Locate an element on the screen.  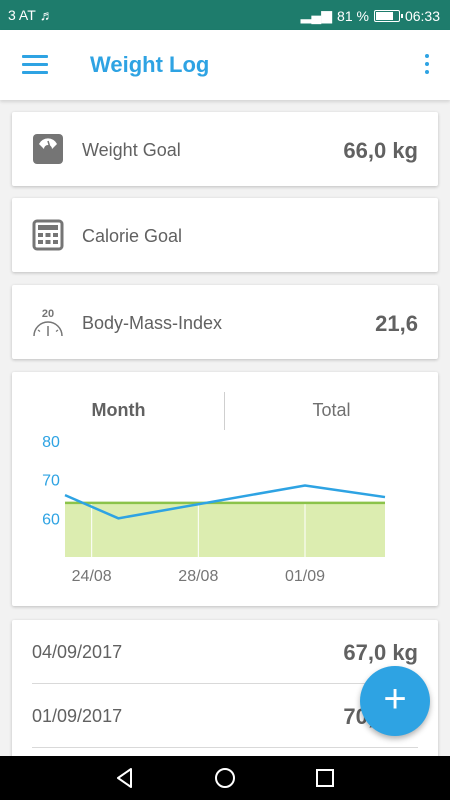
weight-goal-label: Weight Goal is located at coordinates (131, 150).